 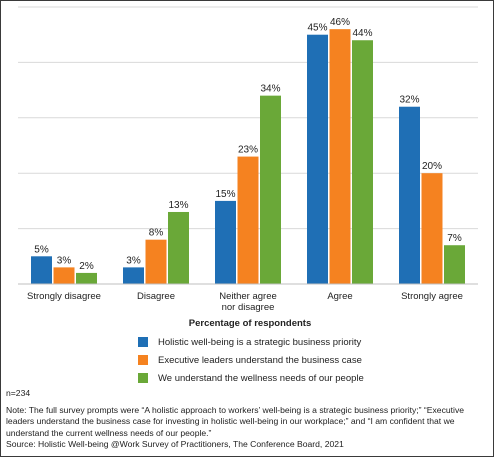 I want to click on data-label: 8%, so click(x=156, y=233).